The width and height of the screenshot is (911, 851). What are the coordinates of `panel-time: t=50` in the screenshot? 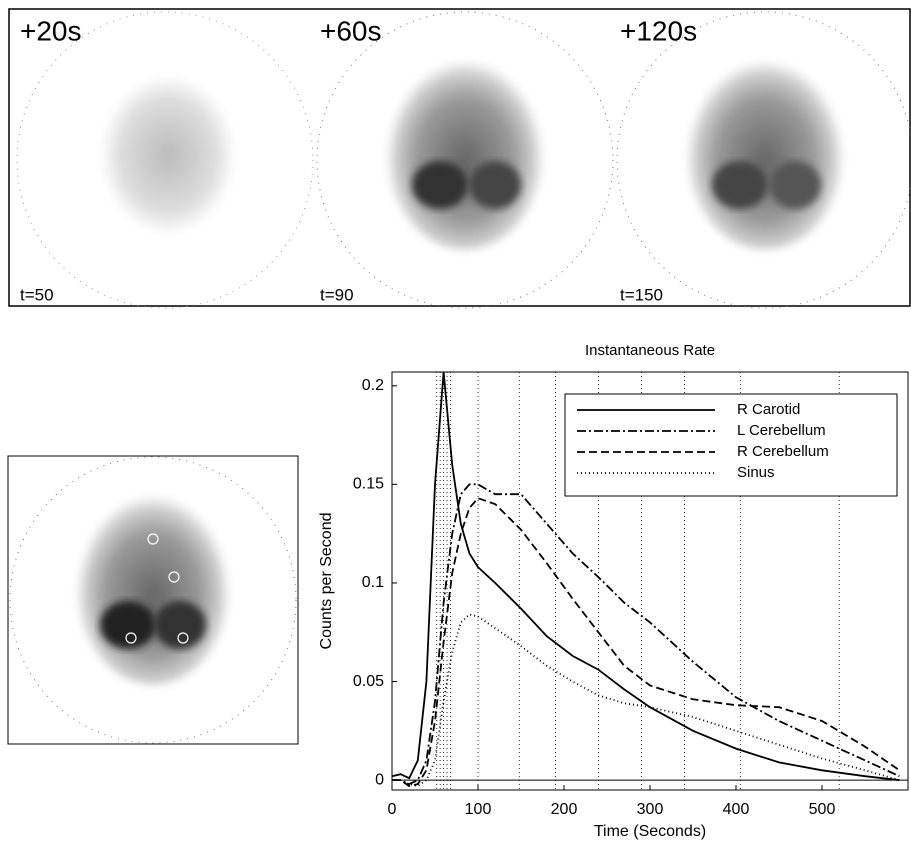 It's located at (37, 294).